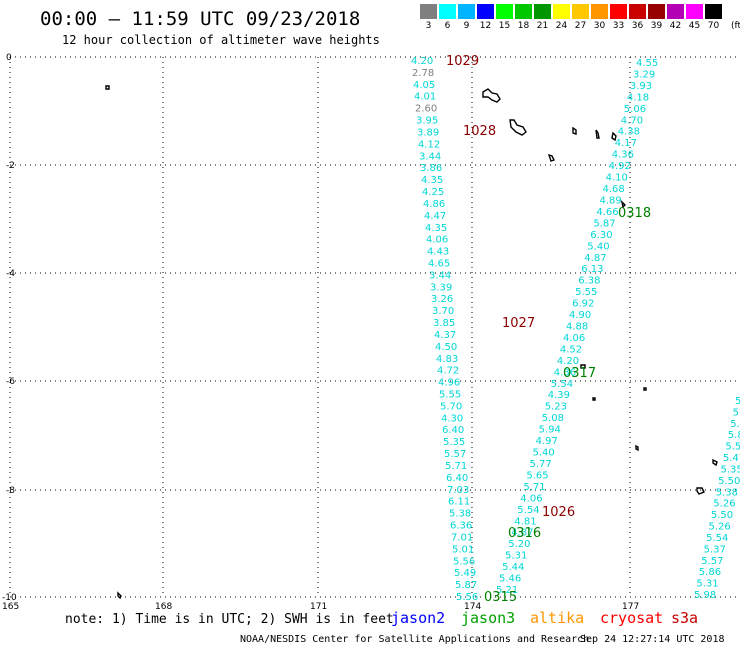 This screenshot has height=650, width=740. Describe the element at coordinates (604, 223) in the screenshot. I see `track-b-swh-label: 5.87` at that location.